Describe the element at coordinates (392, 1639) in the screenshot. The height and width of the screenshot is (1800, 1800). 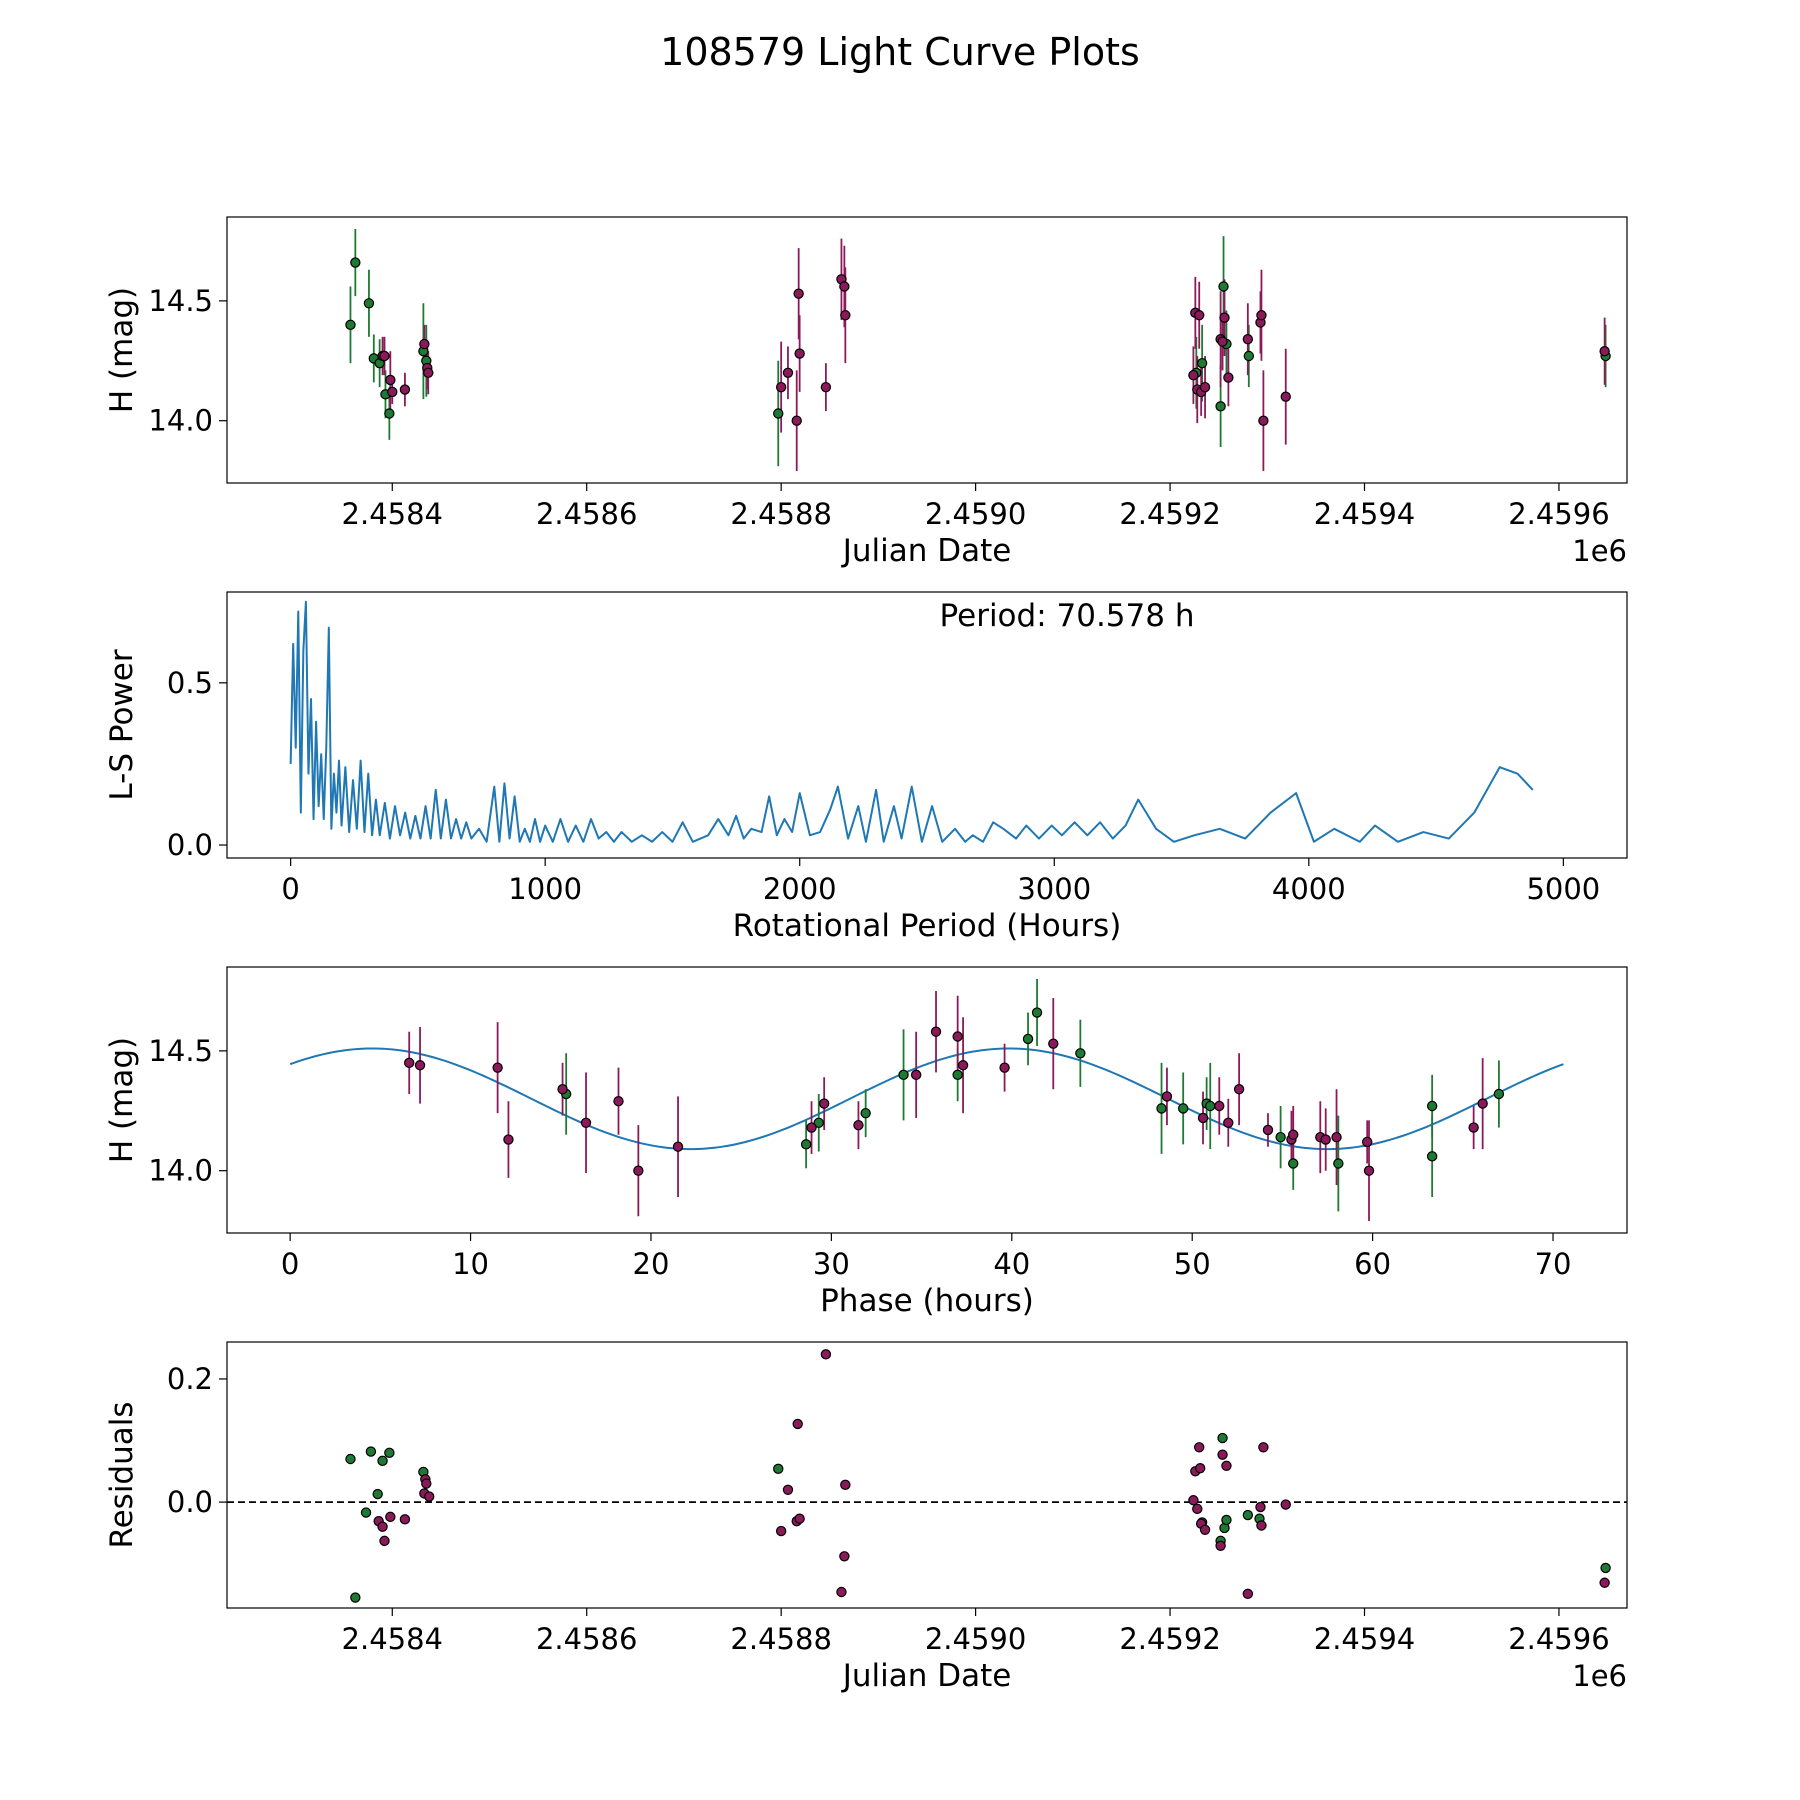
I see `x-tick-label: 2.4584` at that location.